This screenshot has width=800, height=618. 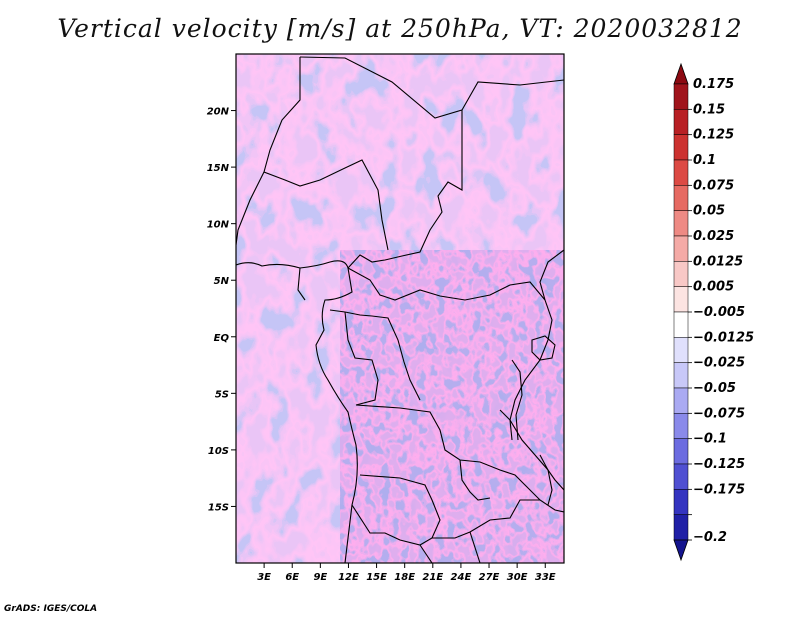 I want to click on grads-footer: GrADS: IGES/COLA, so click(x=51, y=609).